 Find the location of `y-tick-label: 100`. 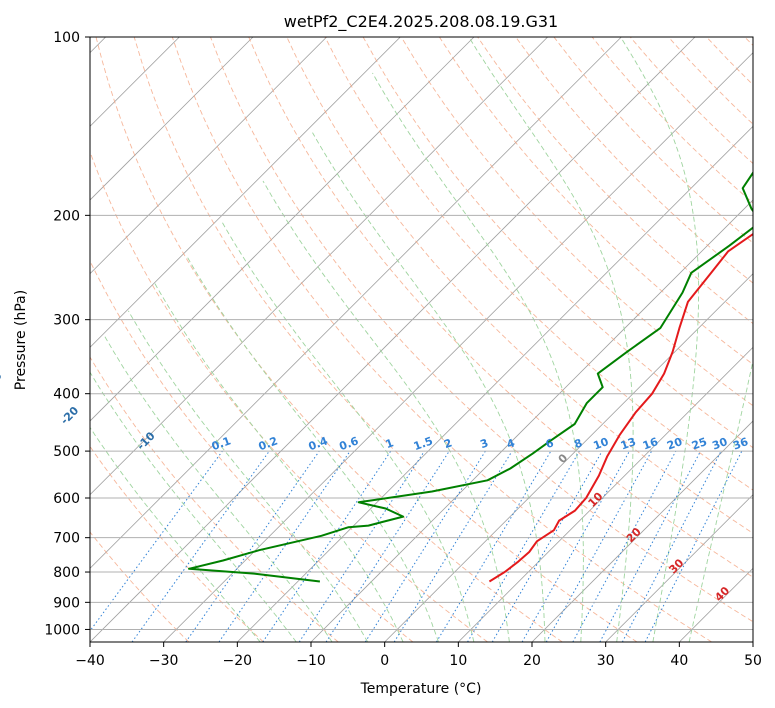

y-tick-label: 100 is located at coordinates (66, 38).